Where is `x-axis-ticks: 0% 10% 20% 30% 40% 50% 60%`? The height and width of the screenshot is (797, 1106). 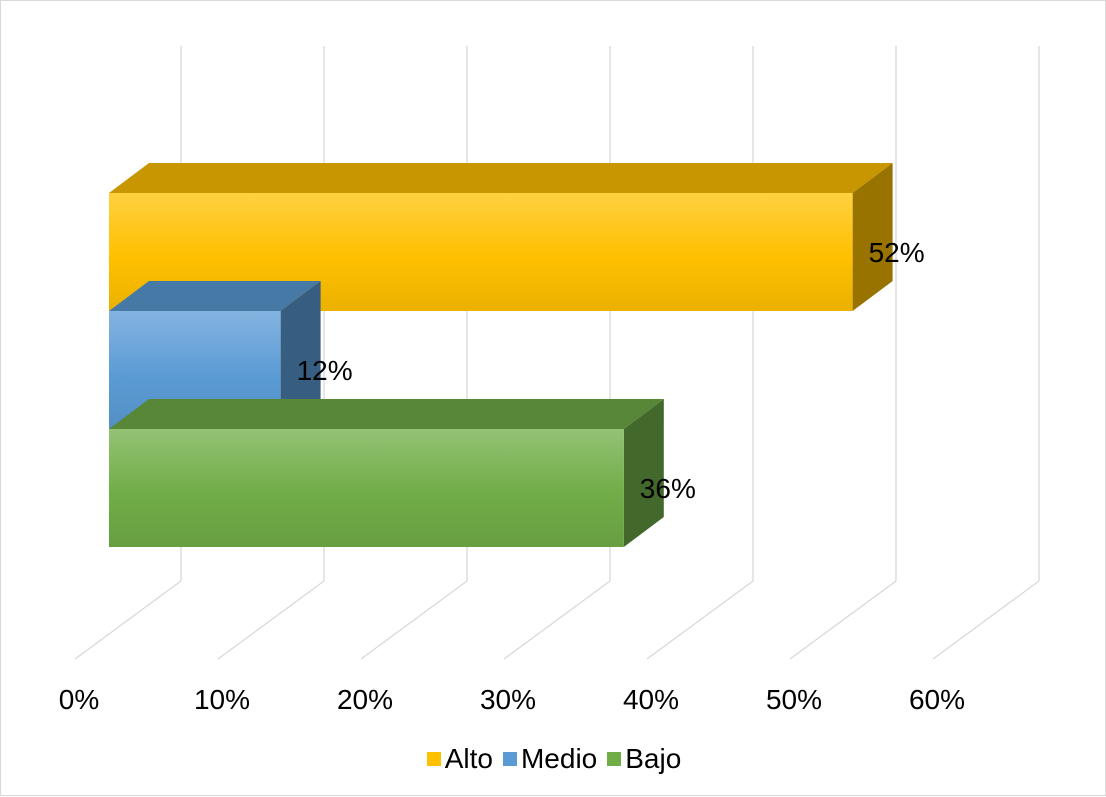 x-axis-ticks: 0% 10% 20% 30% 40% 50% 60% is located at coordinates (512, 699).